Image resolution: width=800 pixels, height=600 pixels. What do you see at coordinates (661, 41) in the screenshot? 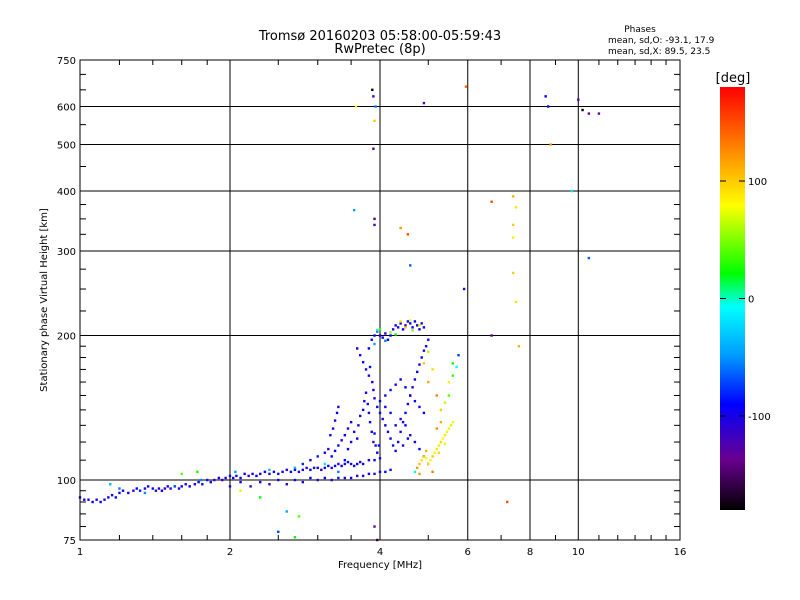
I see `stats-line-o: mean, sd,O: -93.1, 17.9` at bounding box center [661, 41].